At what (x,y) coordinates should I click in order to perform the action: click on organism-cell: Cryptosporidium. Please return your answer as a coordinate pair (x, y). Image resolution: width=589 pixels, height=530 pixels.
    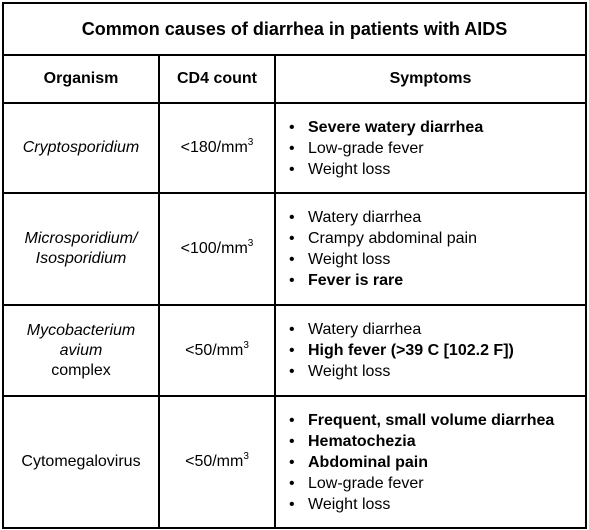
    Looking at the image, I should click on (81, 148).